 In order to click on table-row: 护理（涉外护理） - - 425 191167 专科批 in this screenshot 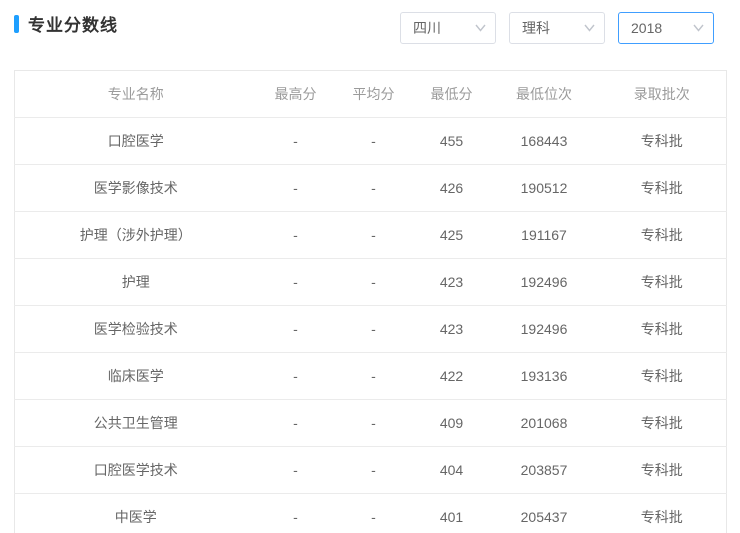, I will do `click(370, 235)`.